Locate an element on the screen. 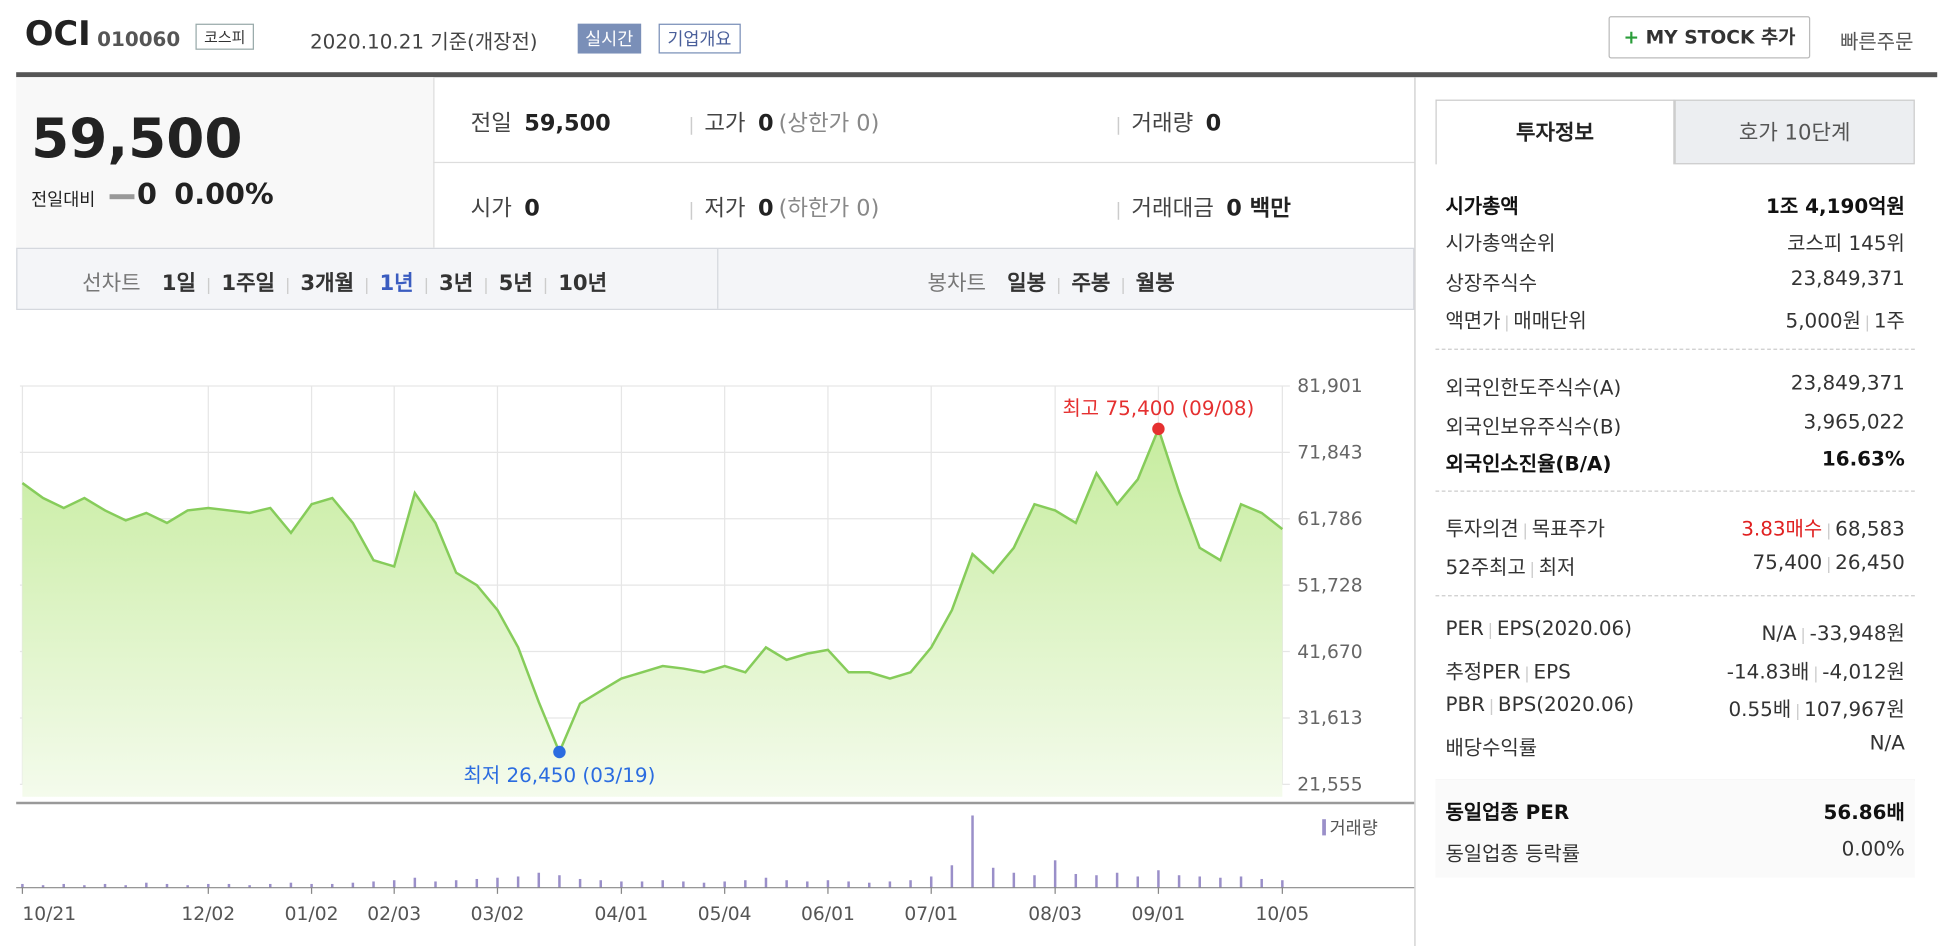 This screenshot has height=946, width=1952. summary-cell: 전일 59,500 is located at coordinates (543, 122).